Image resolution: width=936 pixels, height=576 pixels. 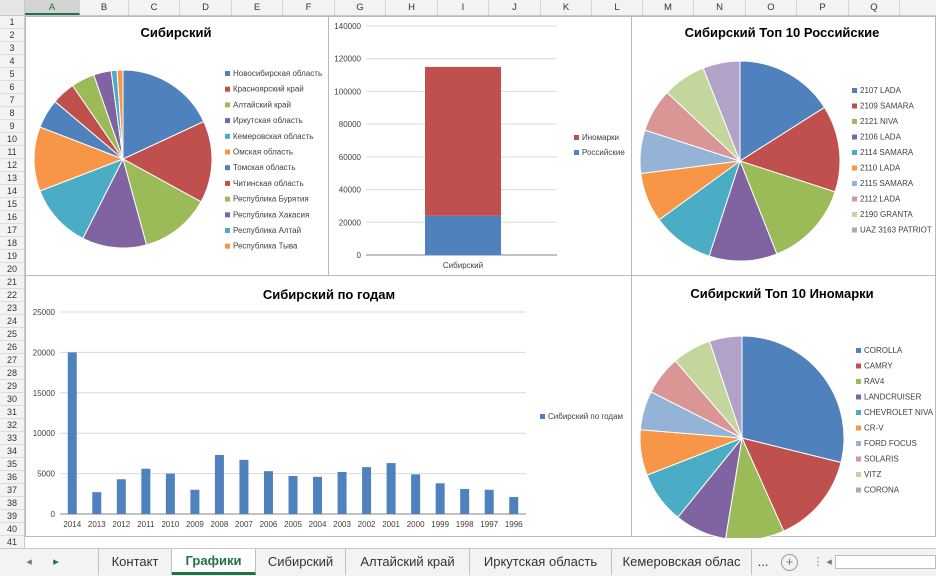 What do you see at coordinates (12, 451) in the screenshot?
I see `row-header-34: 34` at bounding box center [12, 451].